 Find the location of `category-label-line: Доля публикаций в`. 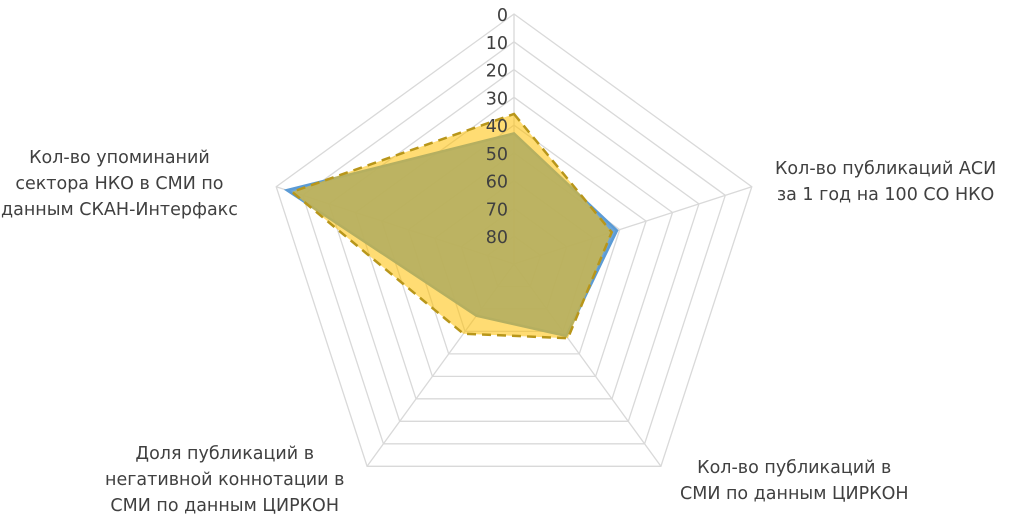

category-label-line: Доля публикаций в is located at coordinates (225, 454).